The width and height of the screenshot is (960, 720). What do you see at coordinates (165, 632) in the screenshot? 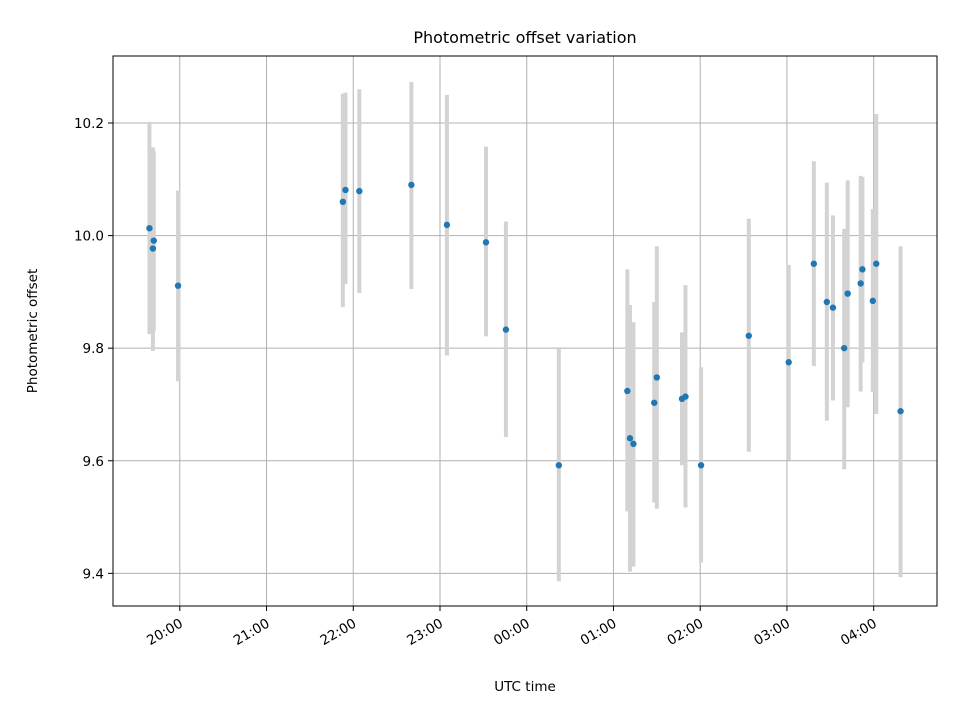
I see `x-tick-label: 20:00` at bounding box center [165, 632].